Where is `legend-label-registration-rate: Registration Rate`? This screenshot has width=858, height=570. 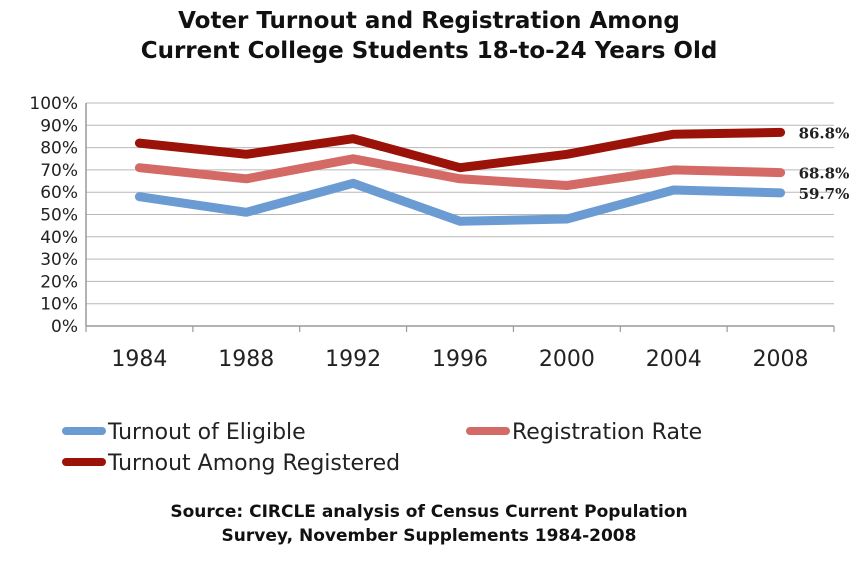
legend-label-registration-rate: Registration Rate is located at coordinates (607, 432).